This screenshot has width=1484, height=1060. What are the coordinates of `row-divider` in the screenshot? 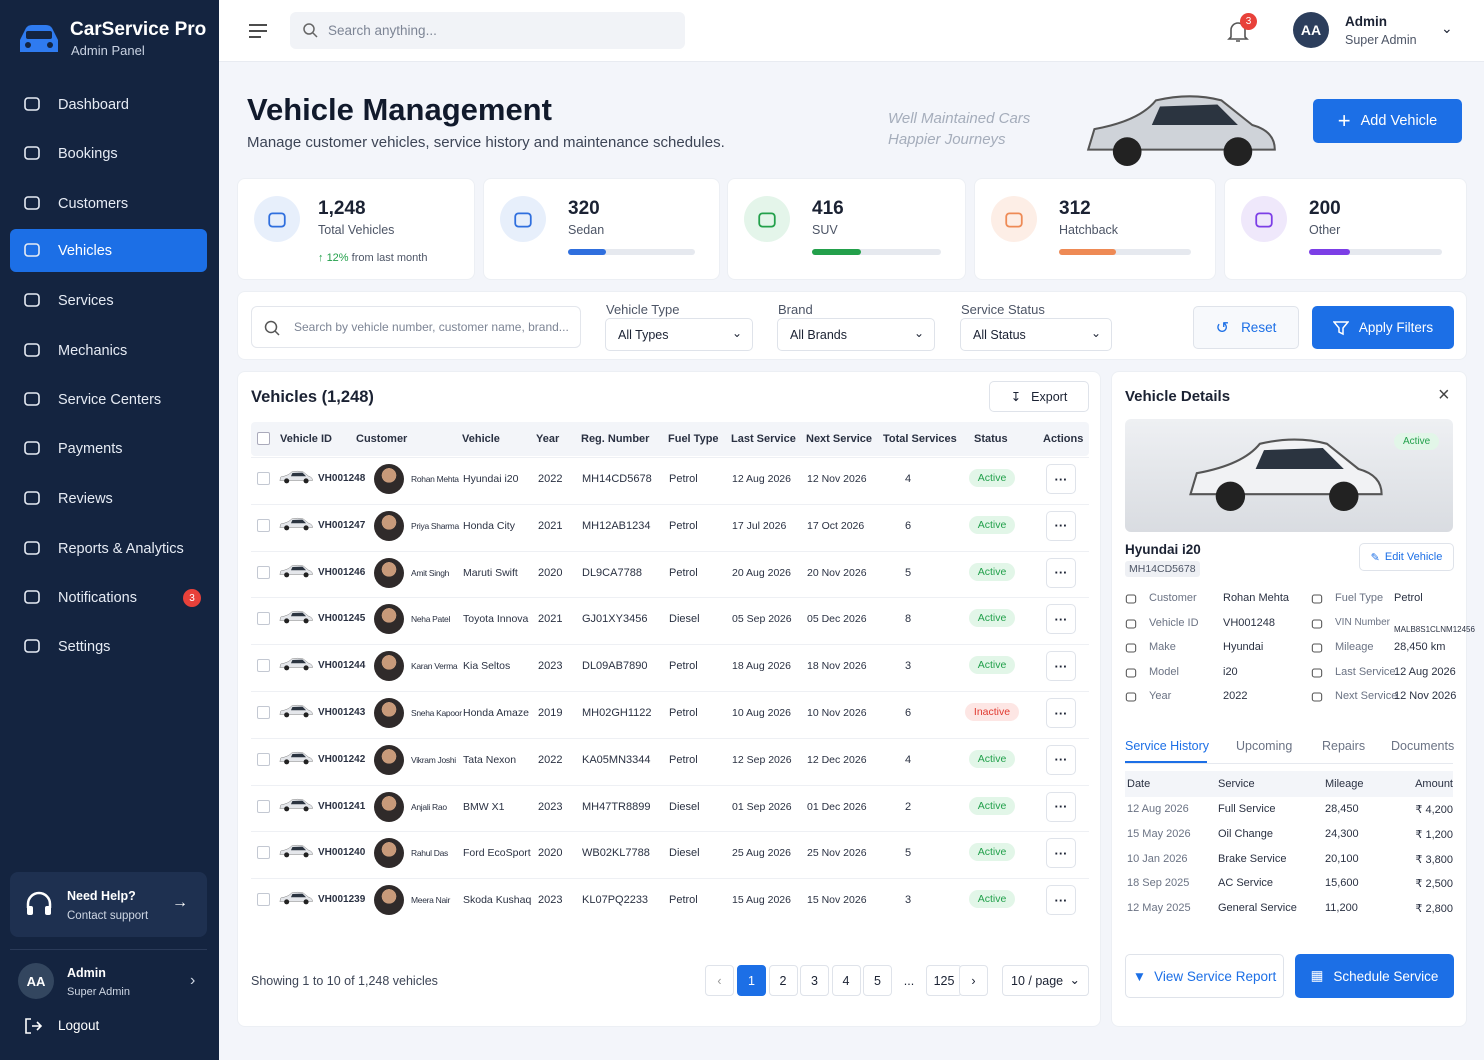 It's located at (670, 832).